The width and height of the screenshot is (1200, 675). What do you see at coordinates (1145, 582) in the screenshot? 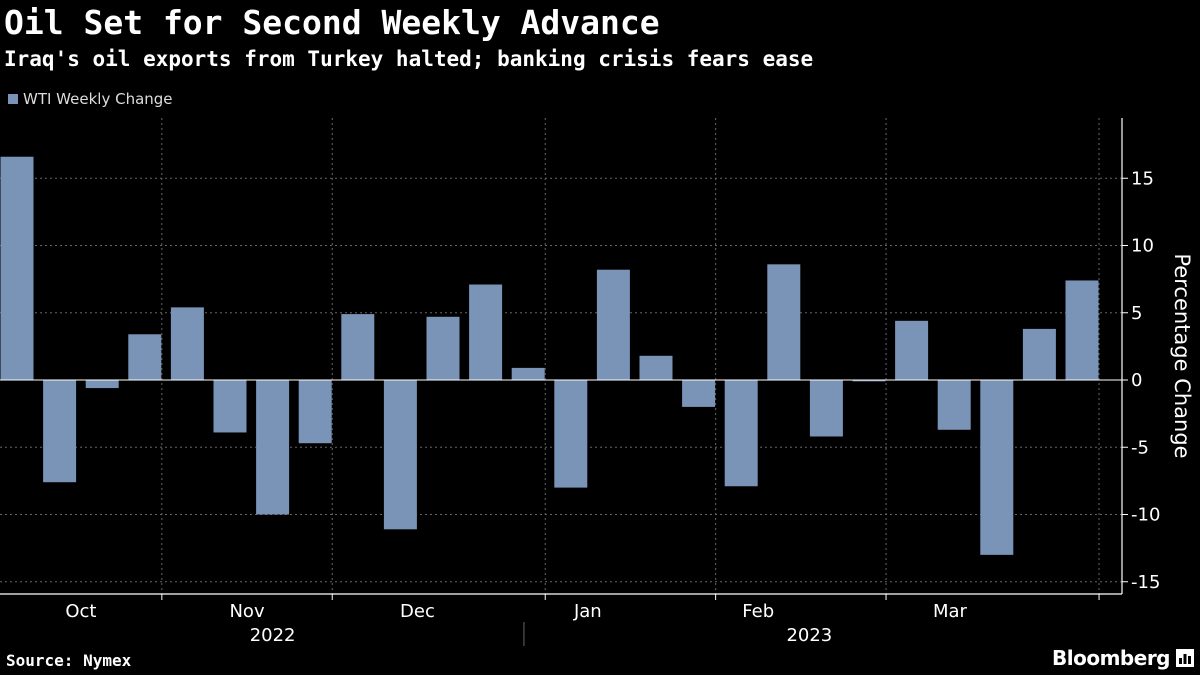
I see `ytick-label: -15` at bounding box center [1145, 582].